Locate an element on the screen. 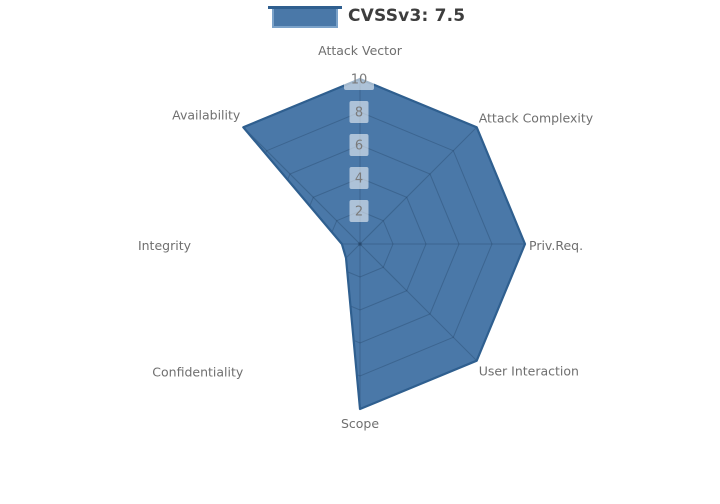 Image resolution: width=720 pixels, height=504 pixels. radial-tick-label: 6 is located at coordinates (359, 145).